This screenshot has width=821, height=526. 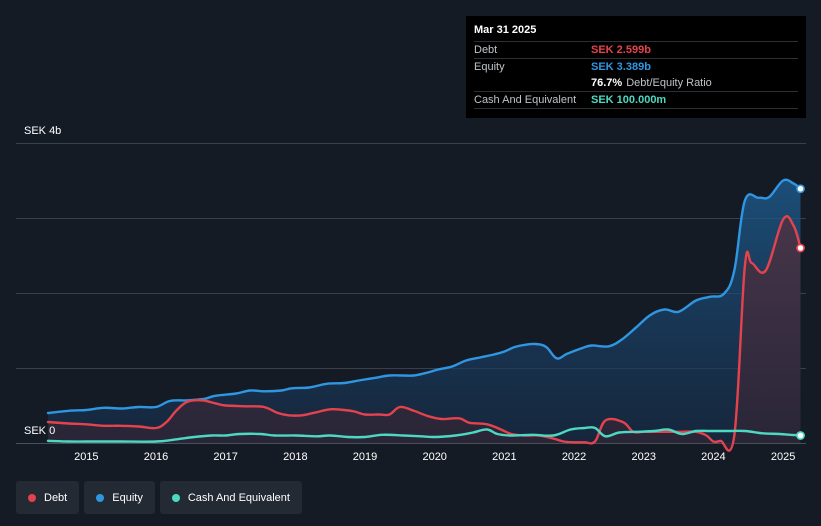 I want to click on x-tick-2015: 2015, so click(x=86, y=457).